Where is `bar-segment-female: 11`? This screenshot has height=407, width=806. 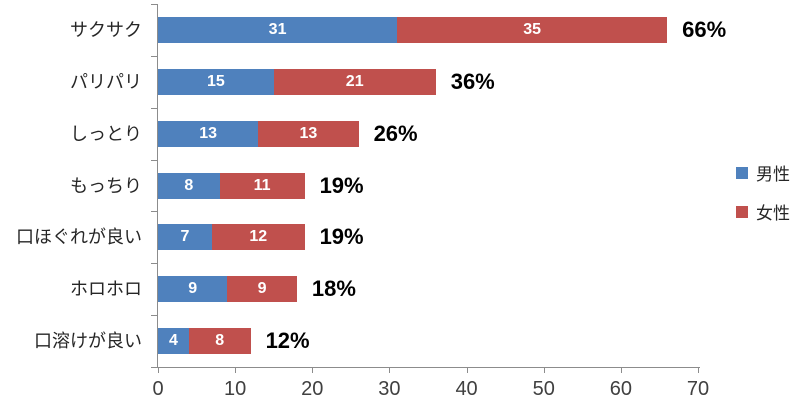
bar-segment-female: 11 is located at coordinates (262, 185).